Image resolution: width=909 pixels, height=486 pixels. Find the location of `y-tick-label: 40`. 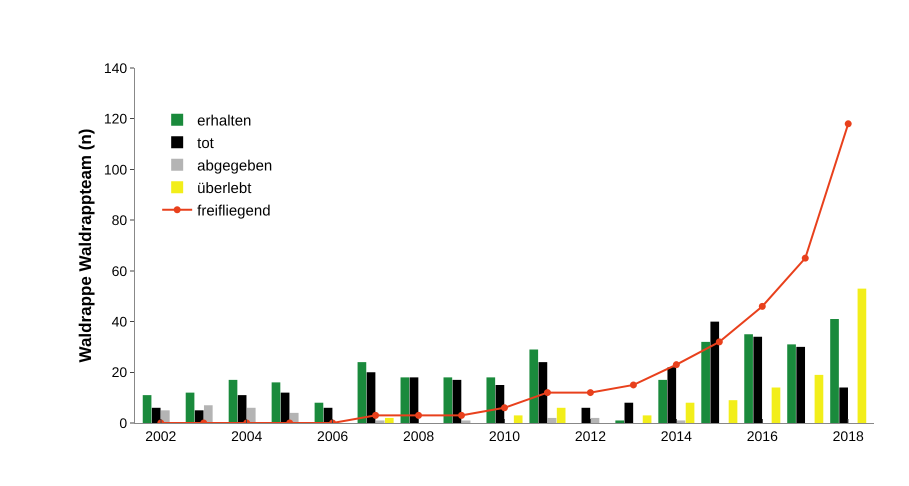

y-tick-label: 40 is located at coordinates (120, 321).